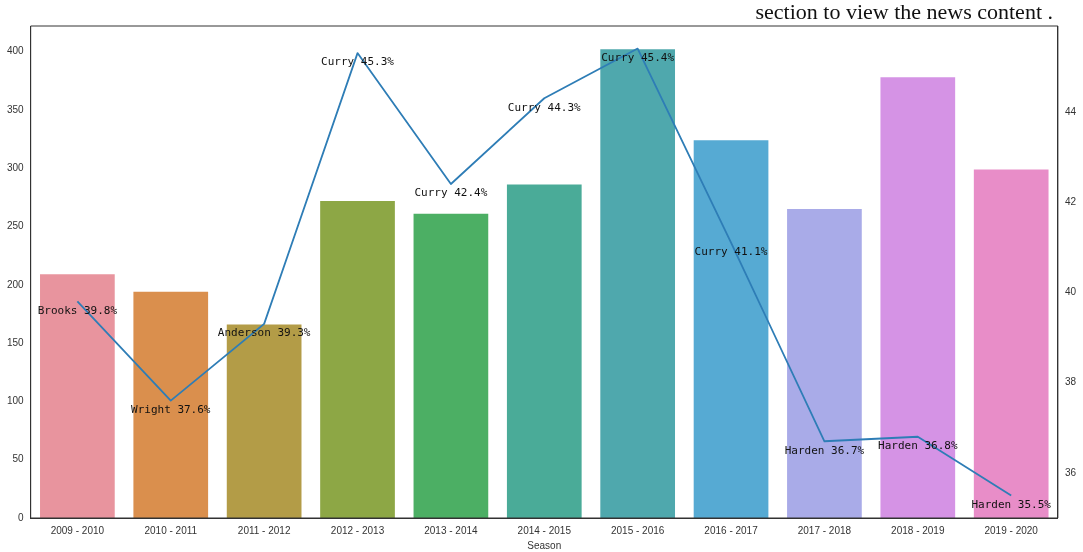 The width and height of the screenshot is (1083, 552). I want to click on x-tick-label: 2009 - 2010, so click(77, 530).